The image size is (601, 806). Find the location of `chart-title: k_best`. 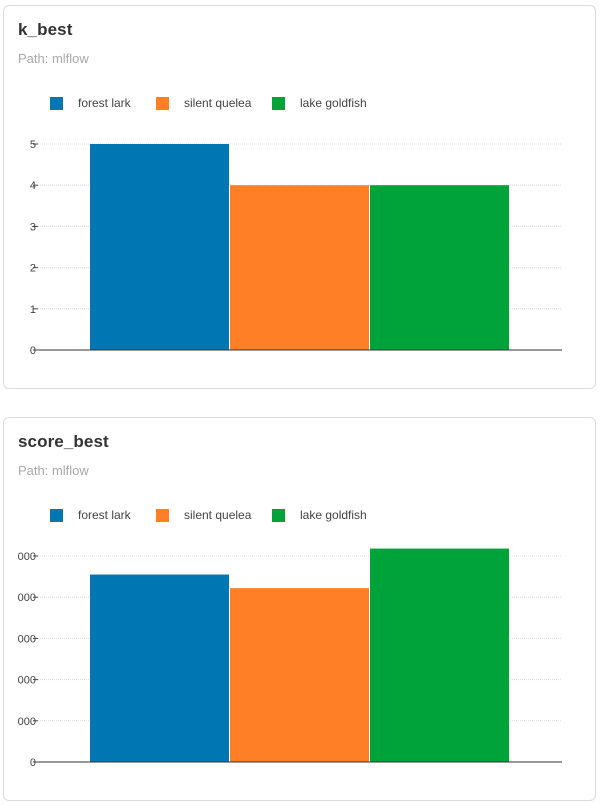

chart-title: k_best is located at coordinates (45, 29).